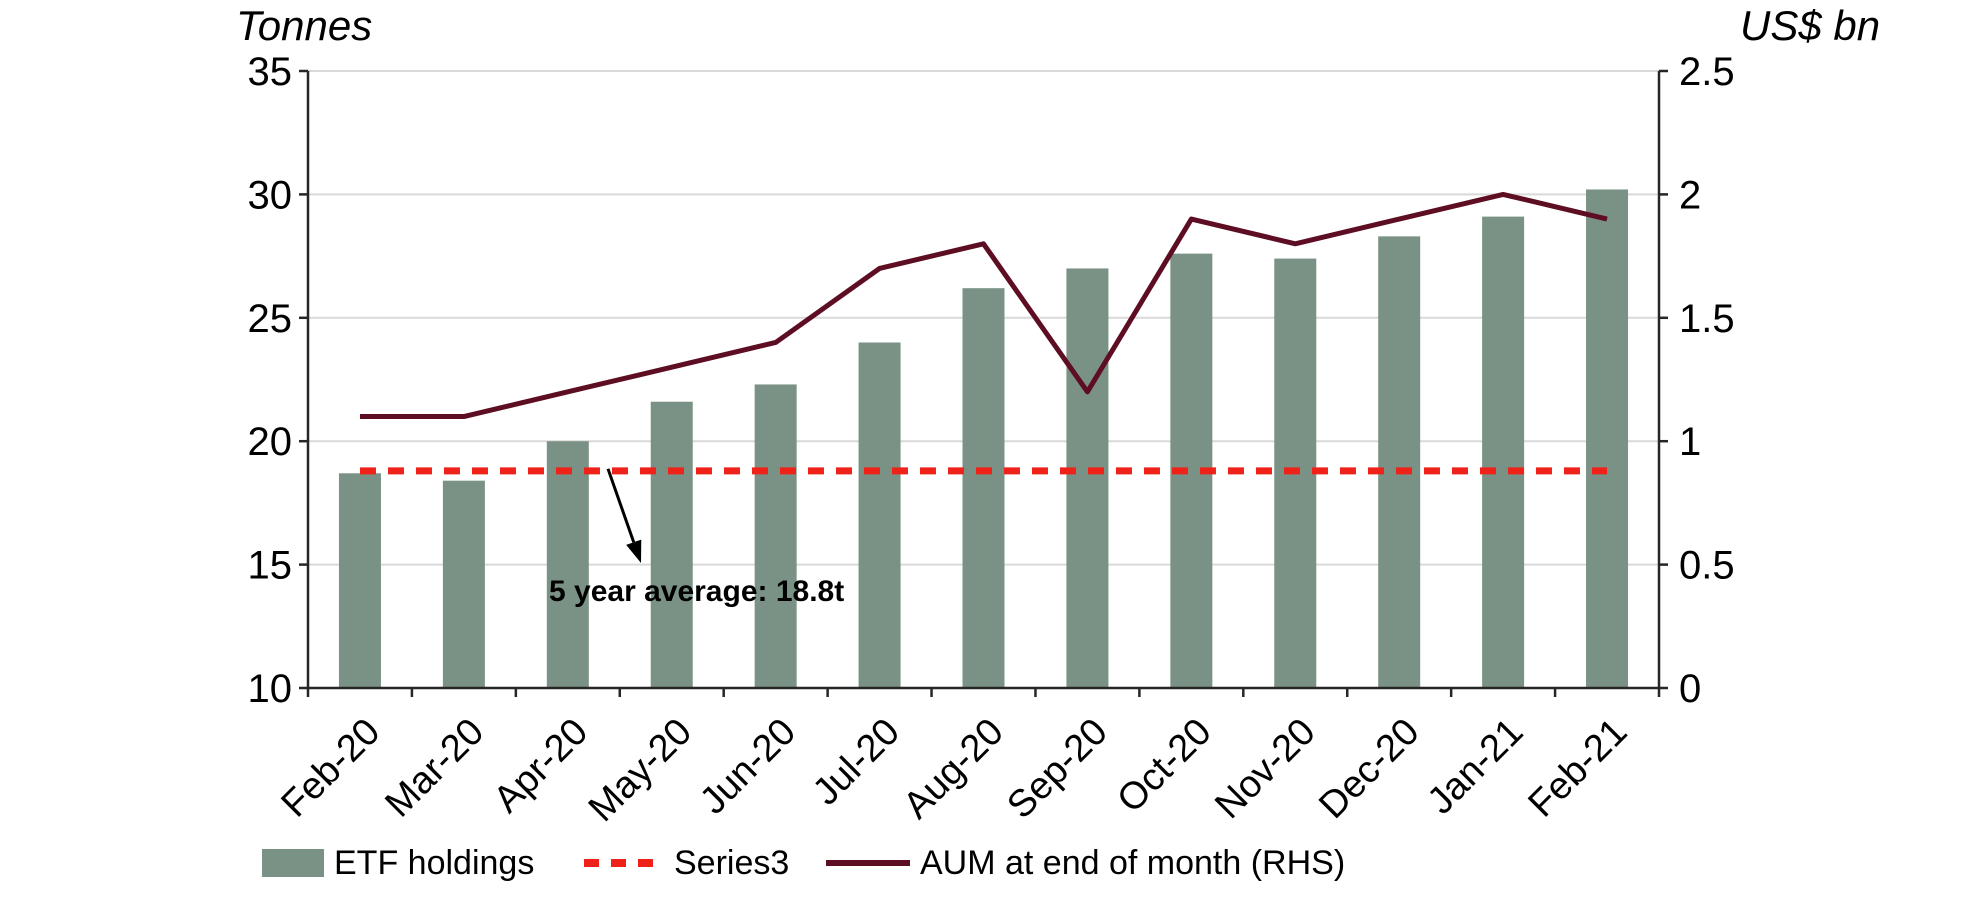 The height and width of the screenshot is (898, 1966). What do you see at coordinates (270, 689) in the screenshot?
I see `left-tick-label: 10` at bounding box center [270, 689].